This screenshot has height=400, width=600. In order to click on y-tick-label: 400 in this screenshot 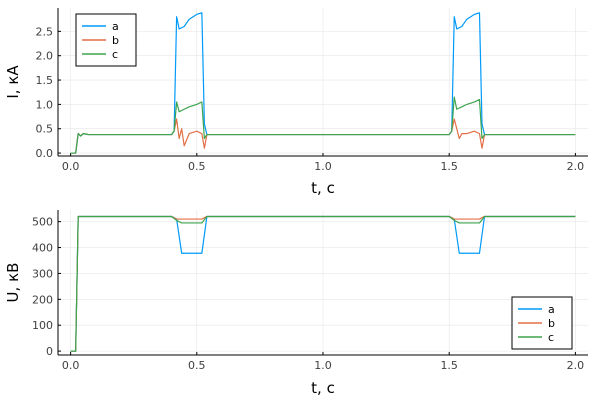, I will do `click(42, 248)`.